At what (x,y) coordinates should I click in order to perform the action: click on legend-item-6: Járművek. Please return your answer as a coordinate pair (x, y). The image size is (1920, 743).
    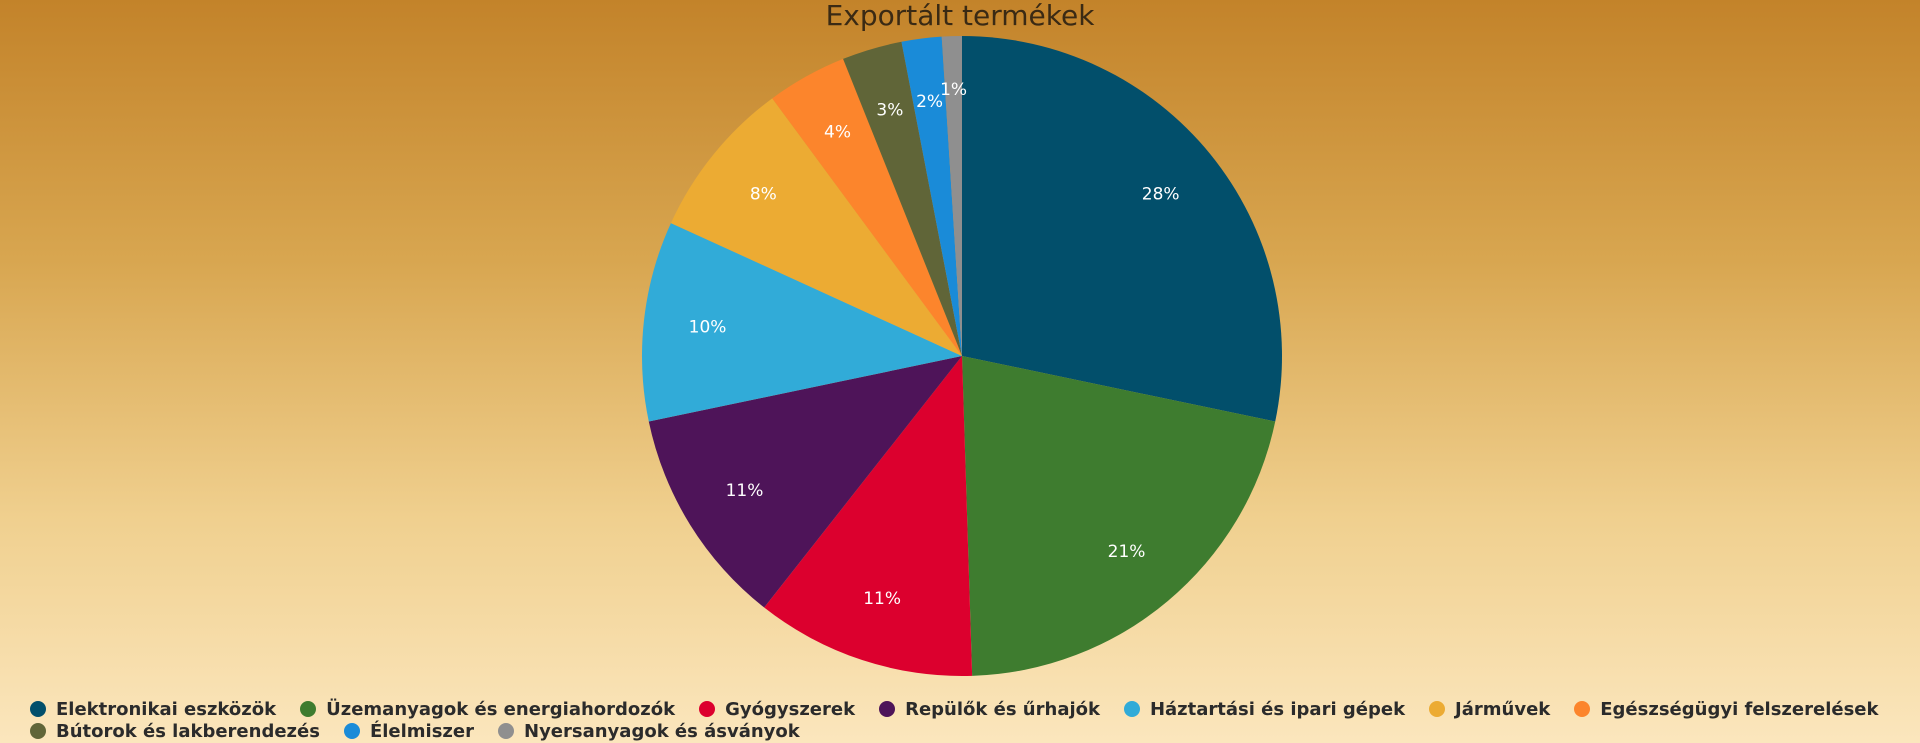
    Looking at the image, I should click on (1489, 709).